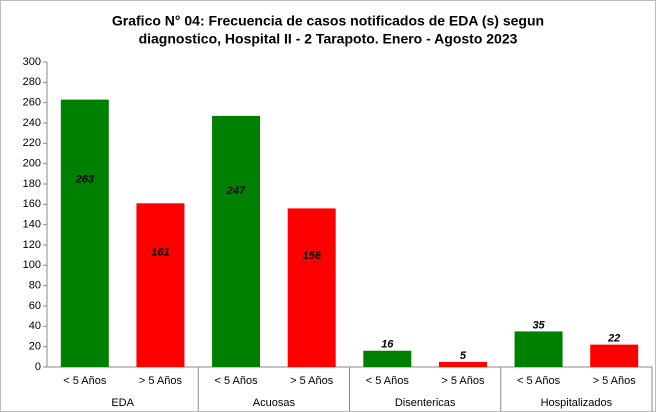 This screenshot has height=412, width=656. Describe the element at coordinates (387, 345) in the screenshot. I see `data-label: 16` at that location.